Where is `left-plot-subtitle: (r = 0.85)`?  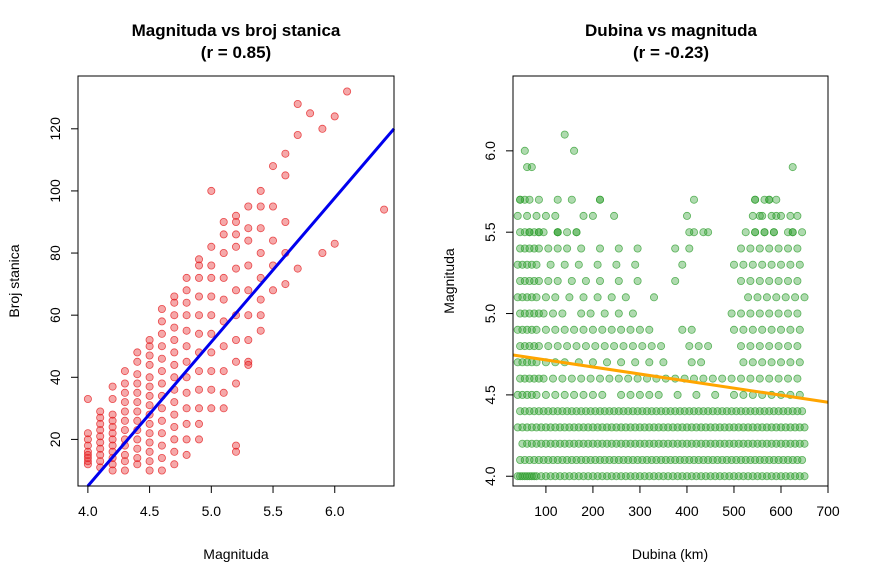
left-plot-subtitle: (r = 0.85) is located at coordinates (236, 52).